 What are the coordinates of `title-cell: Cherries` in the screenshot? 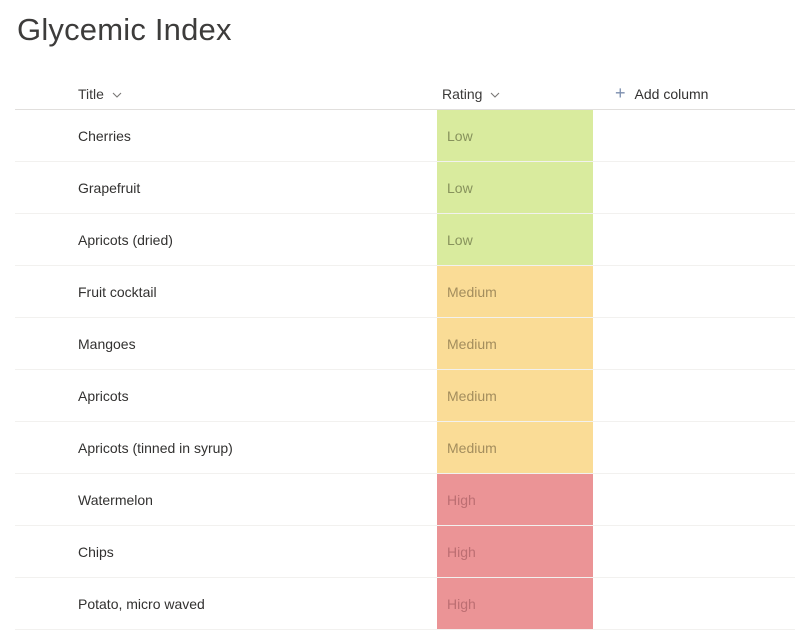 It's located at (104, 135).